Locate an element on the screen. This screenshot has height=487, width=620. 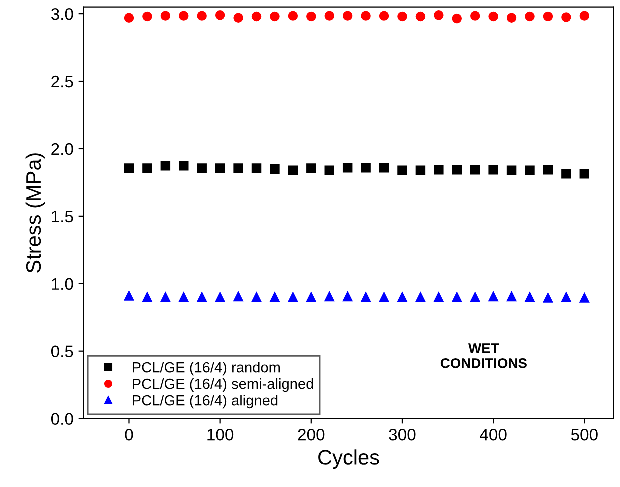
x-tick-label: 400 is located at coordinates (493, 434).